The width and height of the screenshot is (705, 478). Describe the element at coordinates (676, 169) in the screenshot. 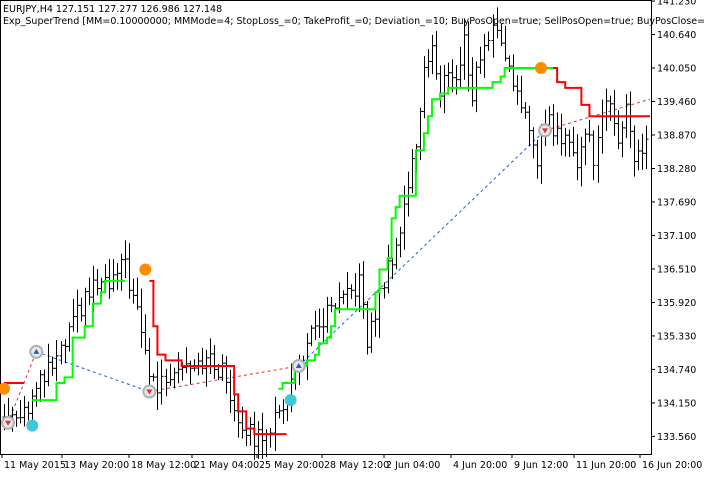

I see `y-tick-label: 138.280` at that location.